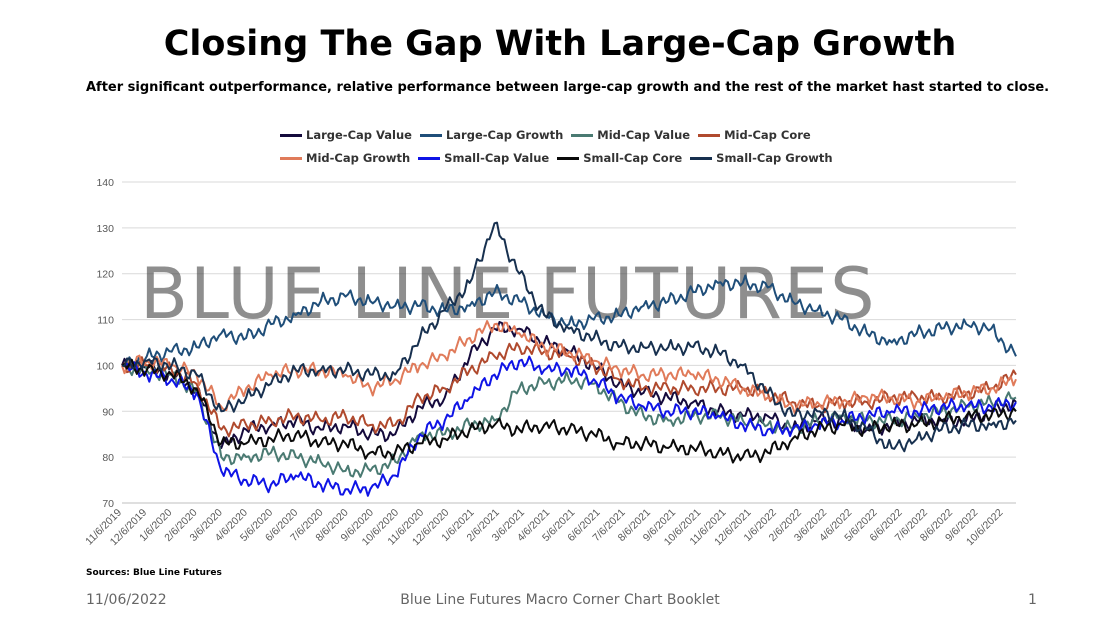 The height and width of the screenshot is (630, 1120). I want to click on sources-note: Sources: Blue Line Futures, so click(154, 573).